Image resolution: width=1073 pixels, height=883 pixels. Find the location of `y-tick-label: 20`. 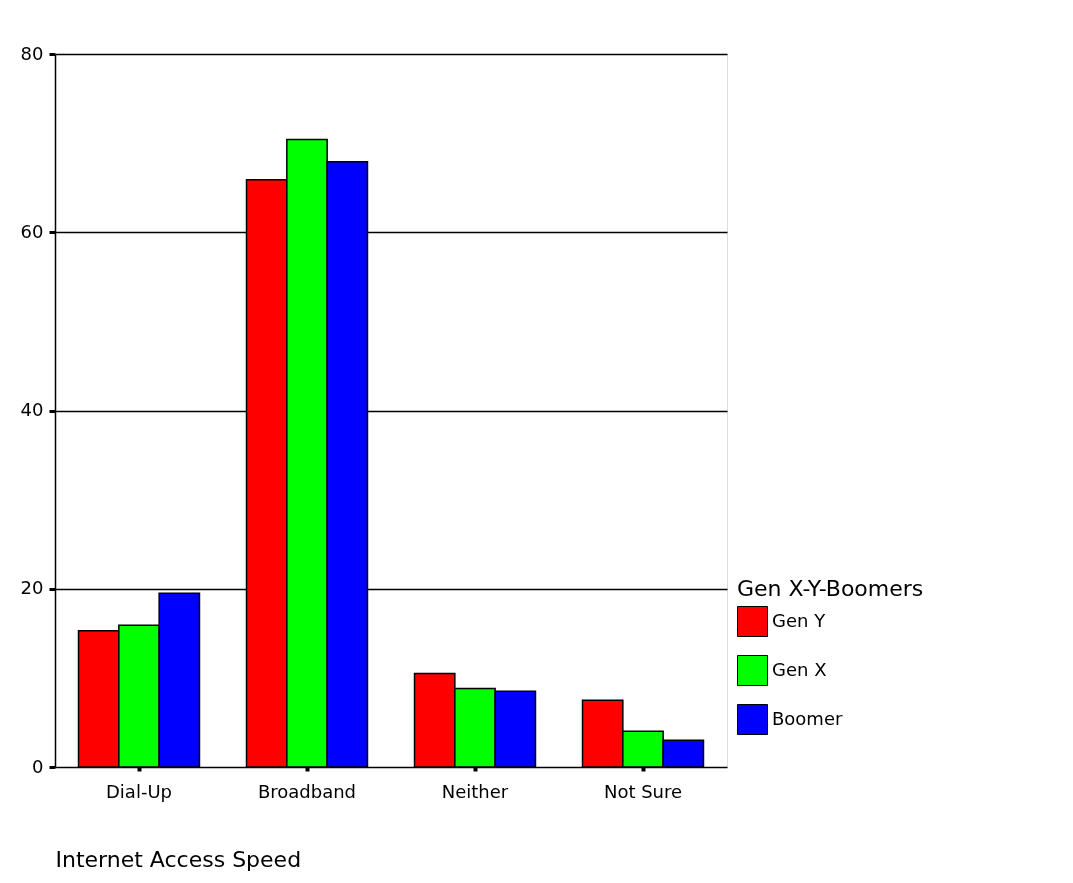

y-tick-label: 20 is located at coordinates (32, 588).